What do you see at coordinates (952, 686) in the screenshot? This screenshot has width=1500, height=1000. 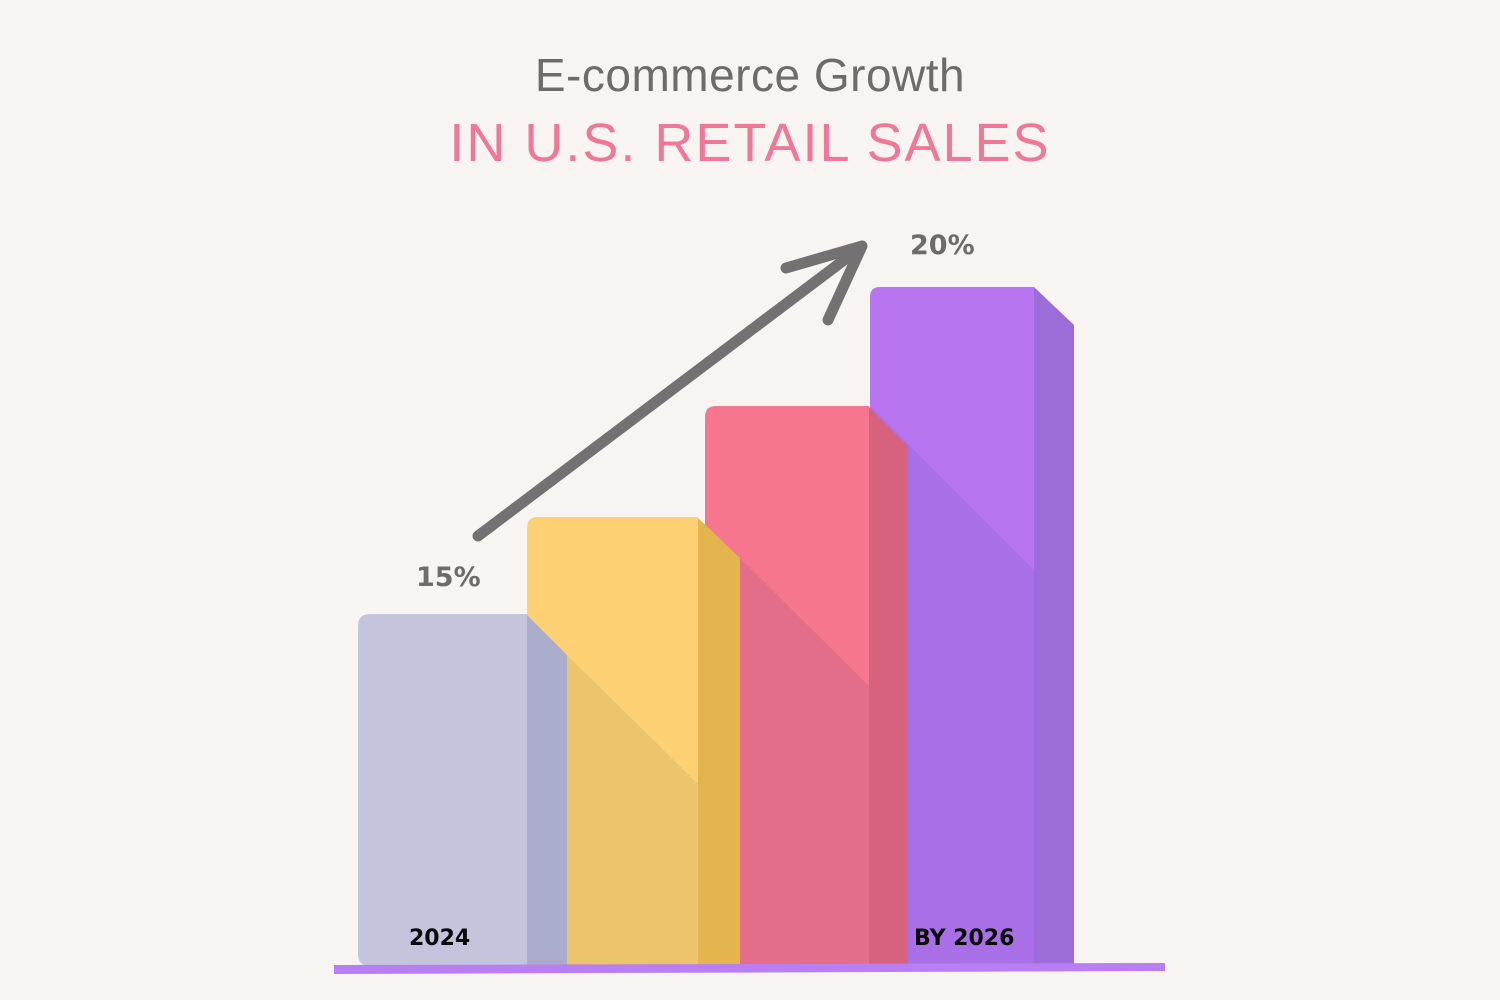 I see `bar-4-shadow` at bounding box center [952, 686].